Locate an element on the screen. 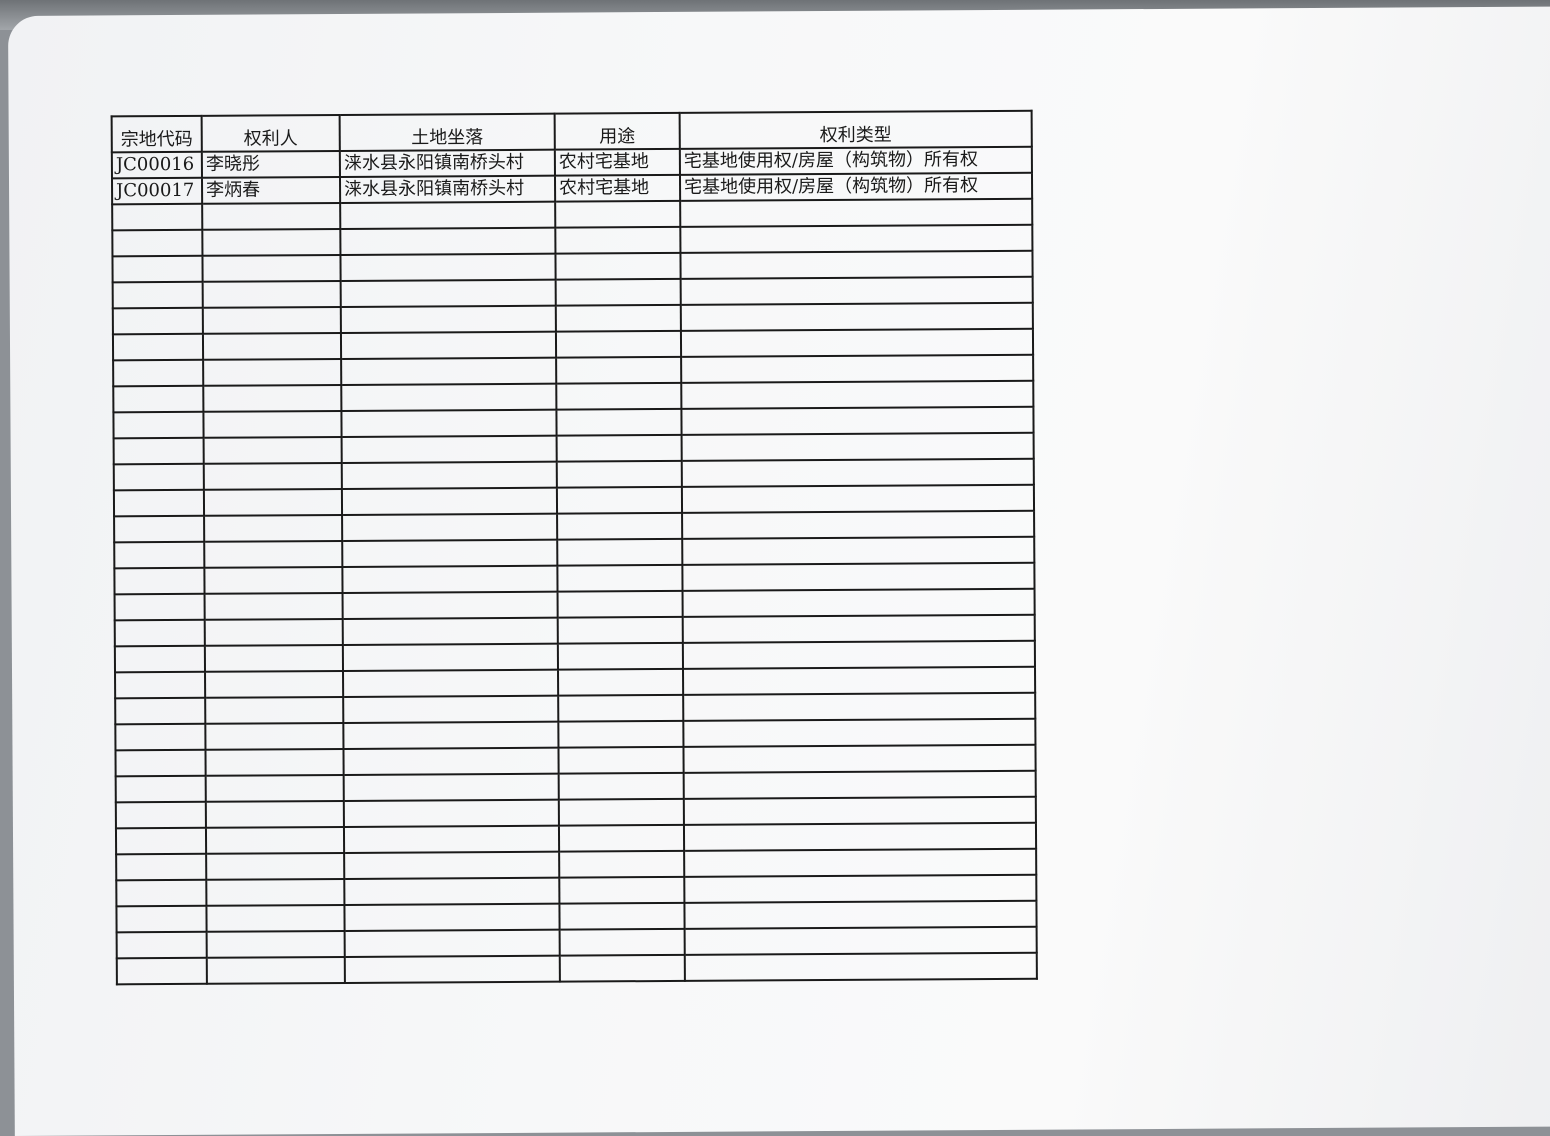 The height and width of the screenshot is (1136, 1550). header-right-holder: 权利人 is located at coordinates (270, 133).